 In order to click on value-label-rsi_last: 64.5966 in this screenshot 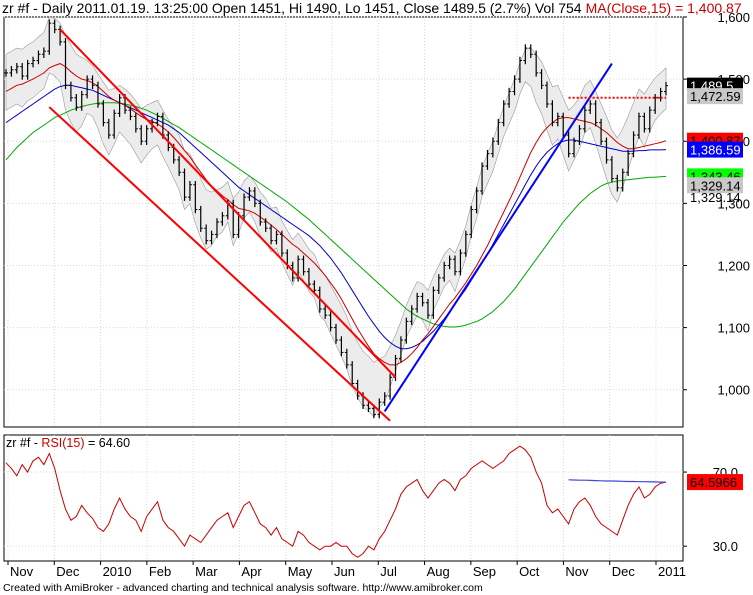, I will do `click(715, 482)`.